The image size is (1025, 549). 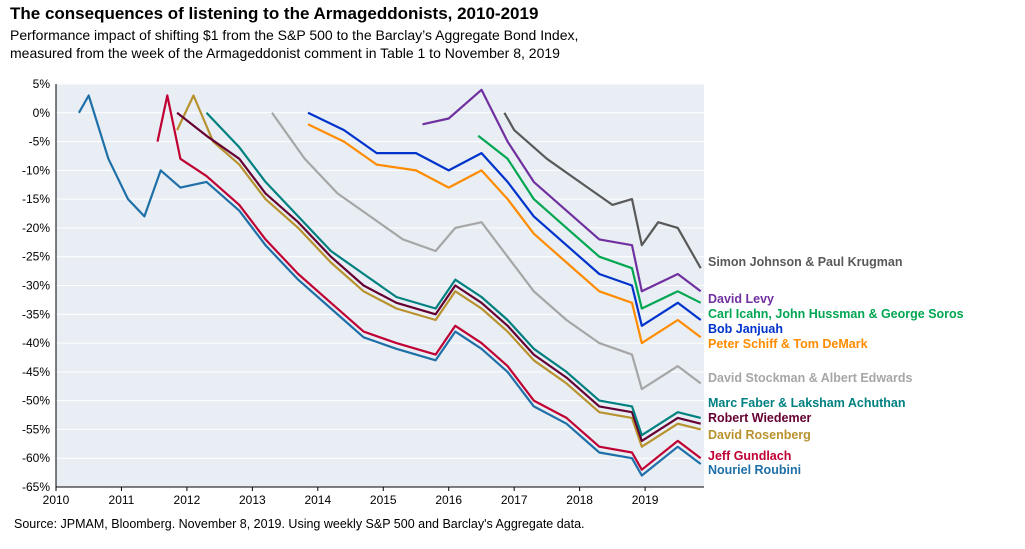 What do you see at coordinates (40, 142) in the screenshot?
I see `y-tick-label: -5%` at bounding box center [40, 142].